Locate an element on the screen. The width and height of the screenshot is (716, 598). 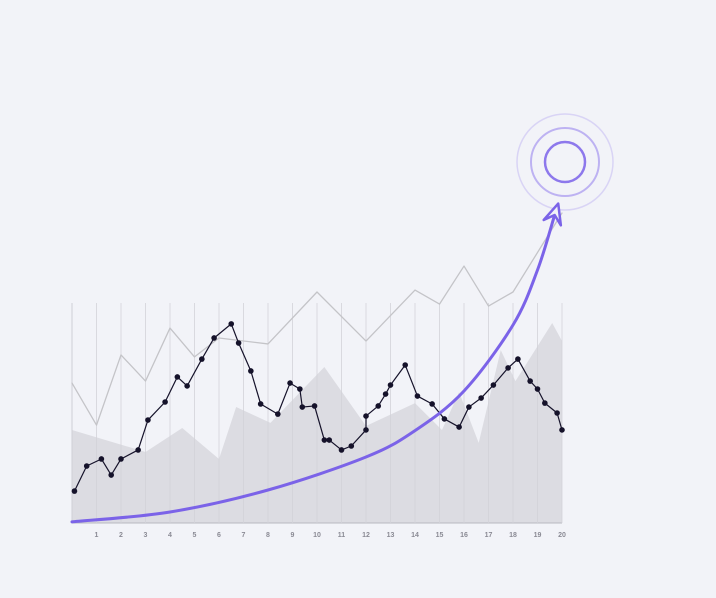
x-tick-label: 4 is located at coordinates (170, 535).